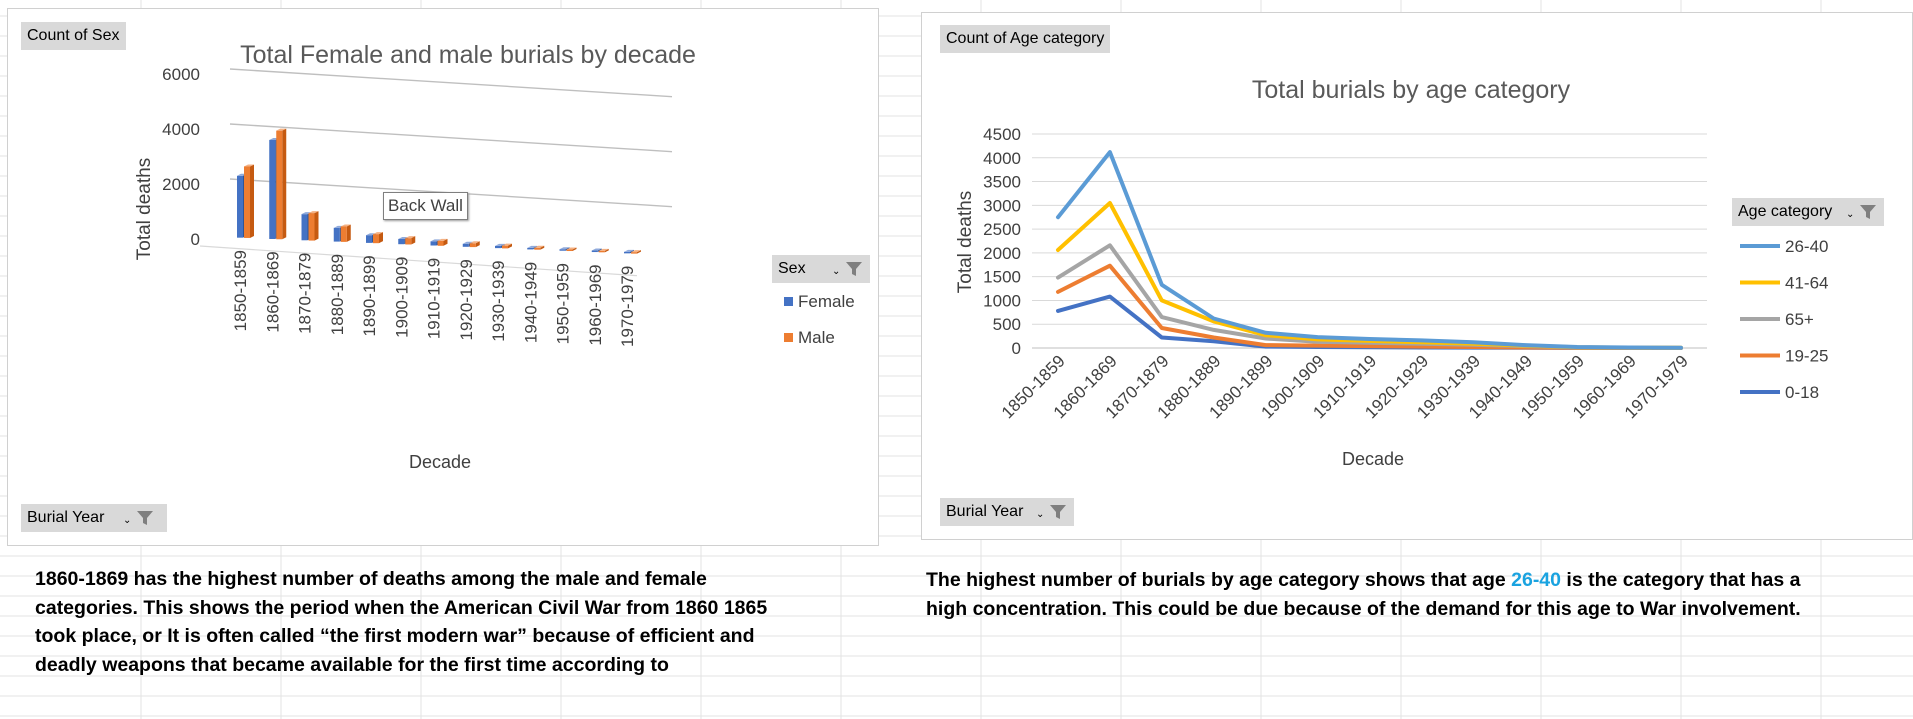  Describe the element at coordinates (181, 157) in the screenshot. I see `y-tick-labels: 6000 4000 2000 0` at that location.